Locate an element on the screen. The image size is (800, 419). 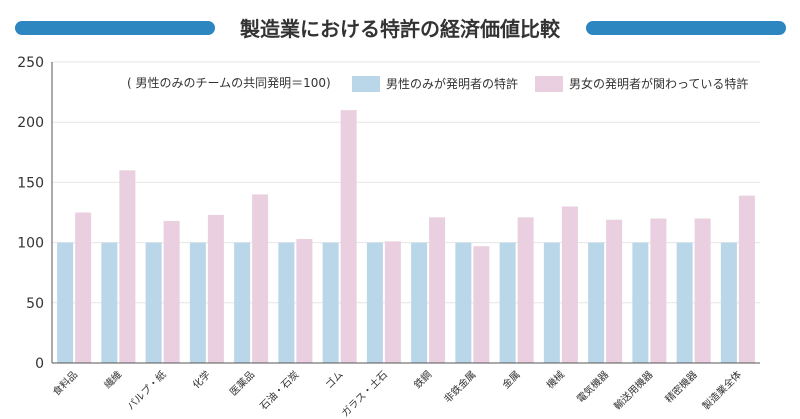
x-tick-label: 機械 is located at coordinates (555, 379).